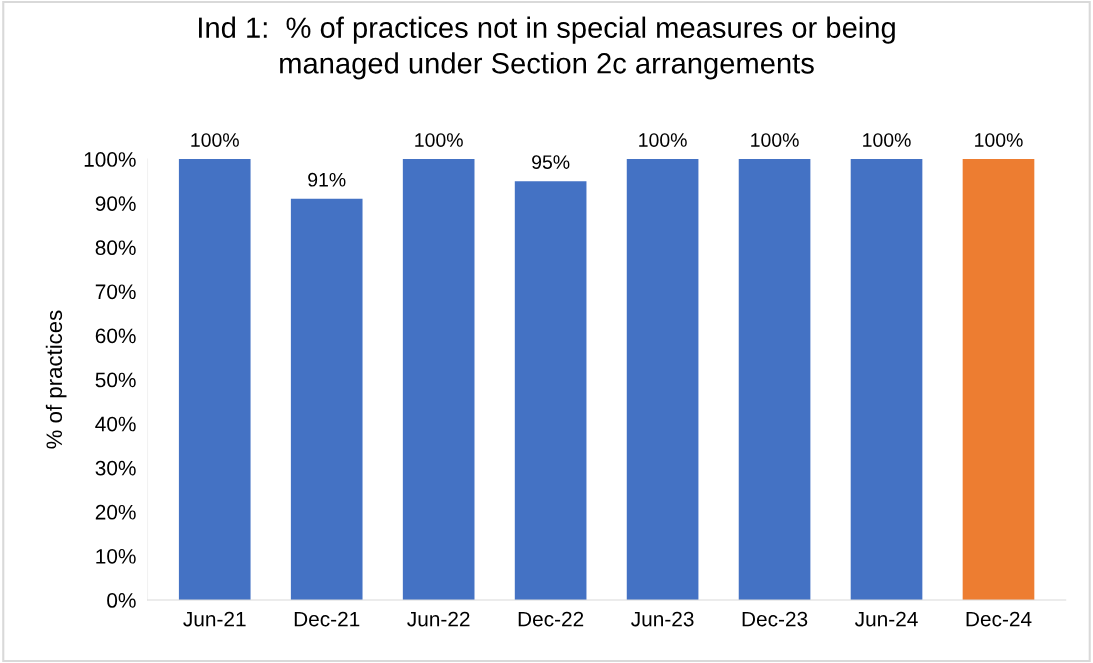 Image resolution: width=1093 pixels, height=663 pixels. I want to click on y-tick-label: 100%, so click(110, 159).